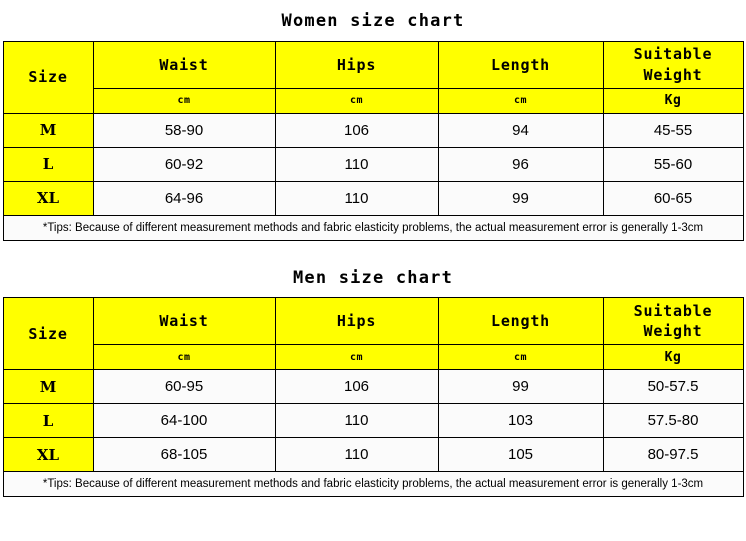 This screenshot has width=746, height=541. I want to click on weight-value: 45-55, so click(673, 130).